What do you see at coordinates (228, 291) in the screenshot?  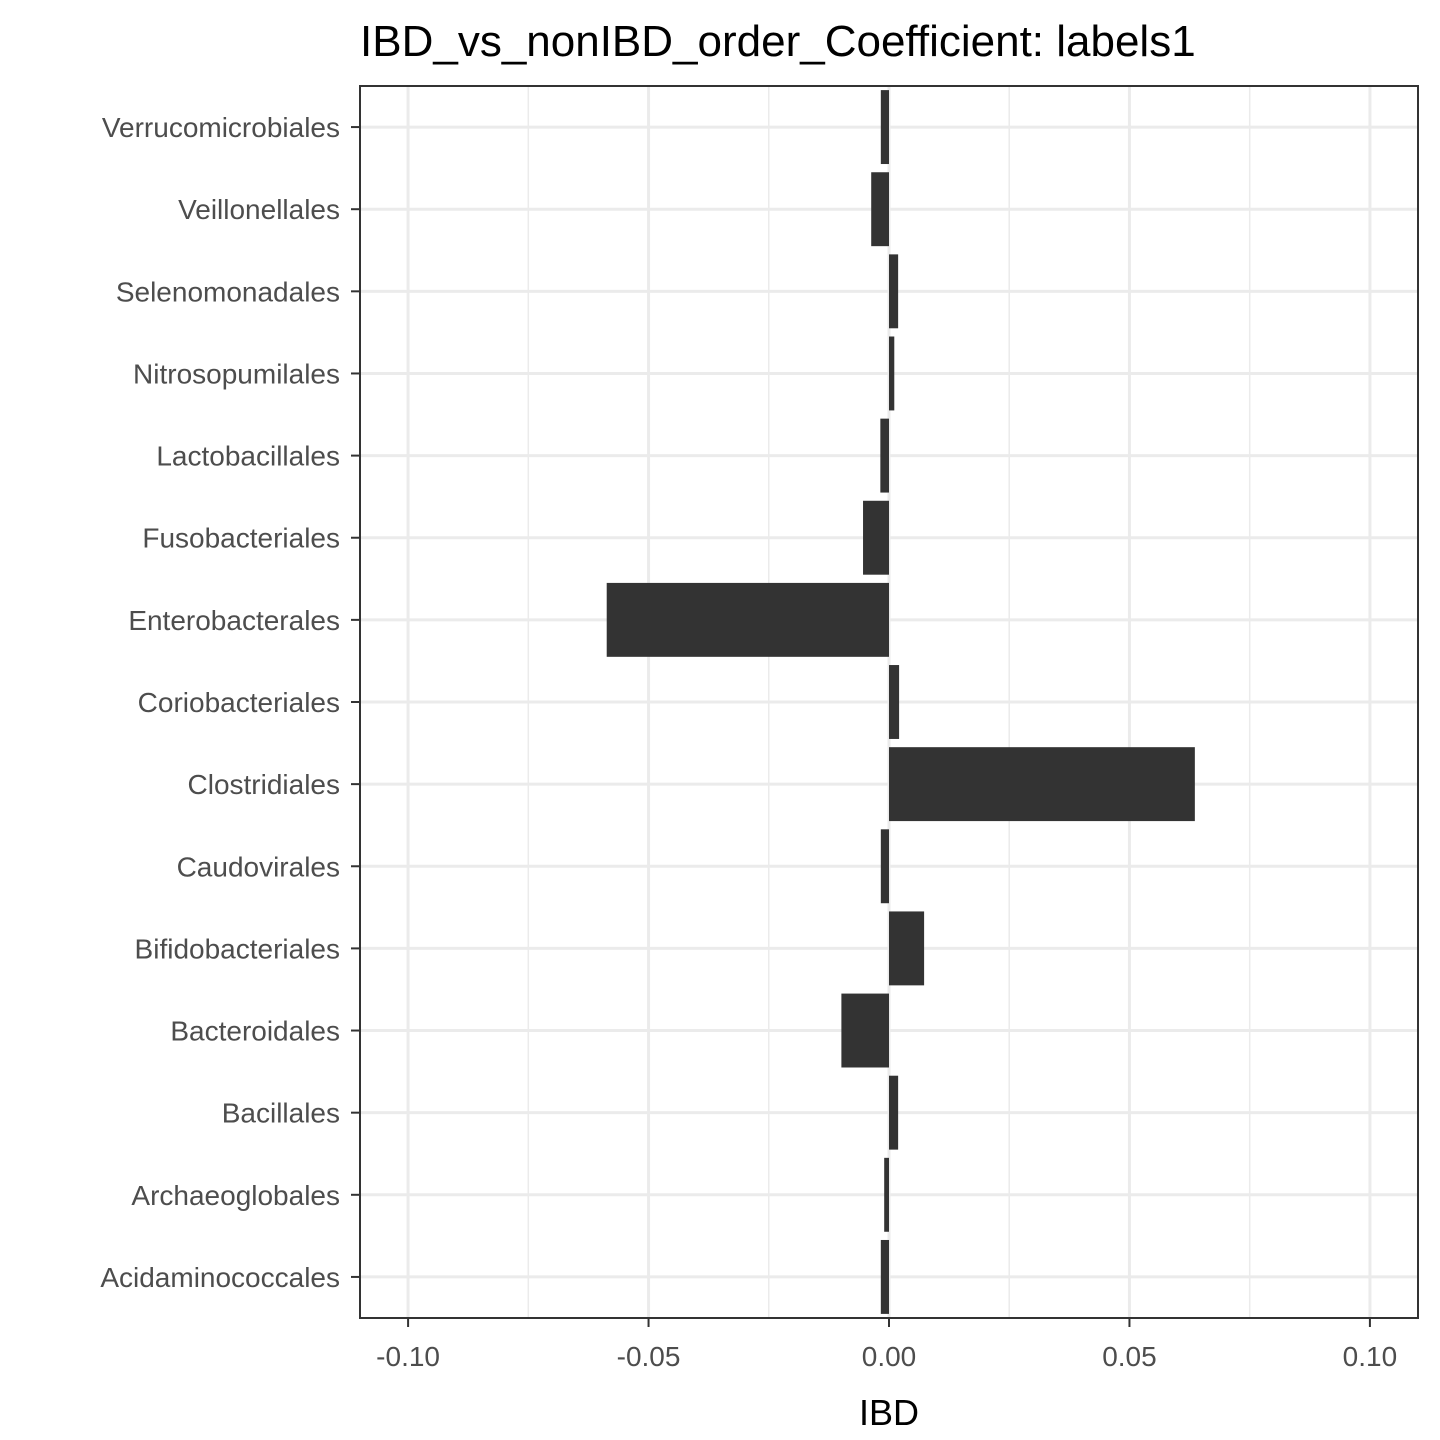 I see `y-tick-label: Selenomonadales` at bounding box center [228, 291].